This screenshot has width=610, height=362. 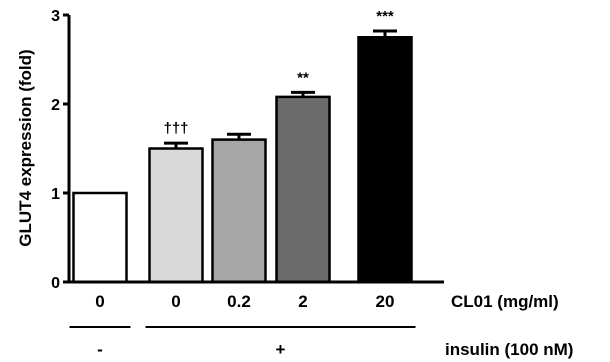 I want to click on x-tick-label: 0.2, so click(x=239, y=301).